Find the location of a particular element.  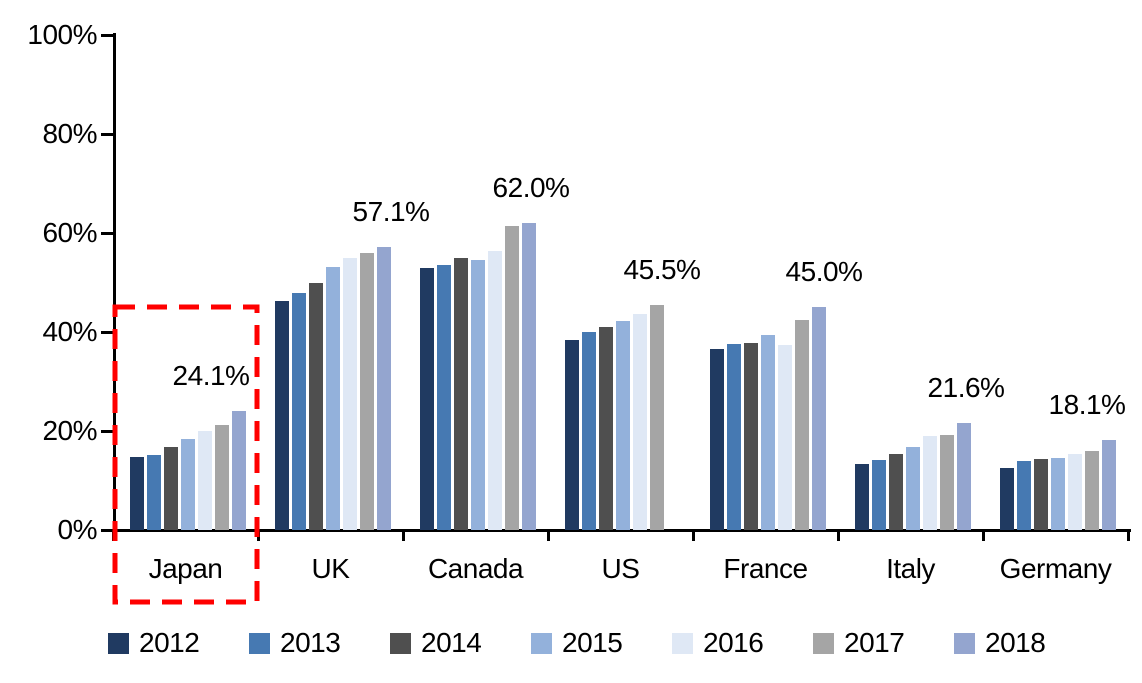

legend: 2012 2013 2014 2015 2016 2017 2018 is located at coordinates (571, 650).